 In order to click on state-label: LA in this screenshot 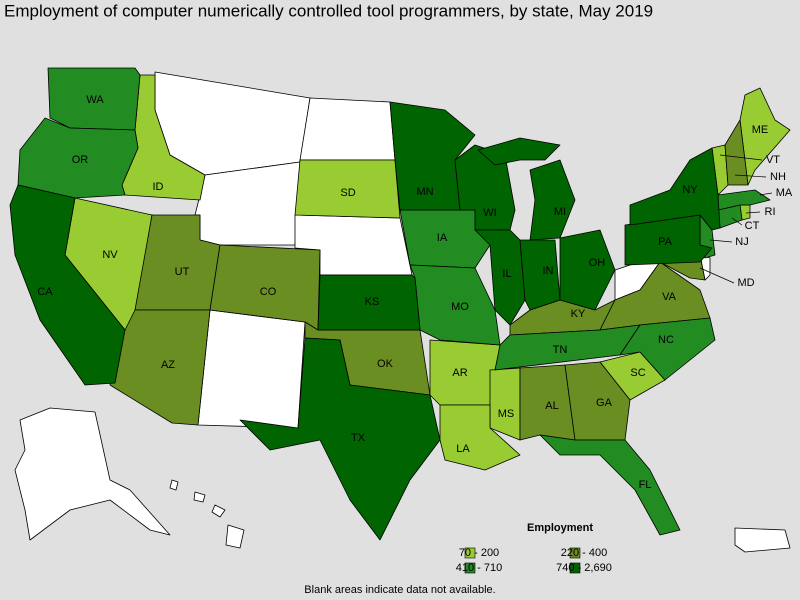, I will do `click(463, 449)`.